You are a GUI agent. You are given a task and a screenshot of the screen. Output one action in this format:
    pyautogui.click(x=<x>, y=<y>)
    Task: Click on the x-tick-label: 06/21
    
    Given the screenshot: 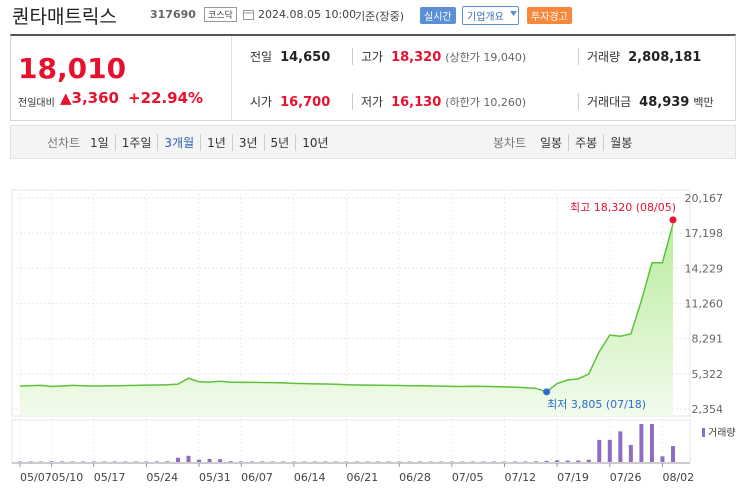 What is the action you would take?
    pyautogui.click(x=363, y=477)
    